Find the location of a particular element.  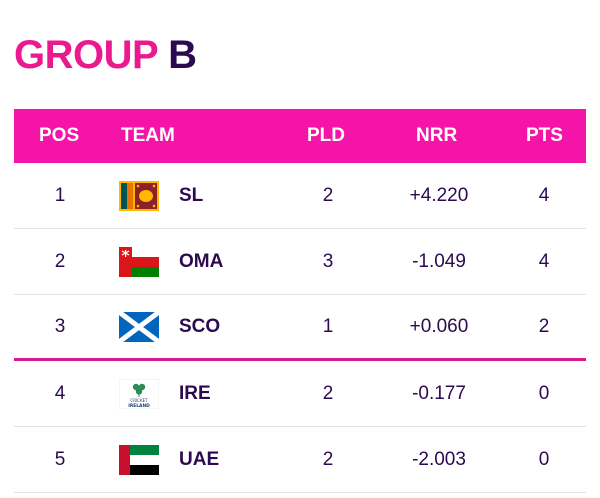

sri-lanka-flag-icon is located at coordinates (139, 195).